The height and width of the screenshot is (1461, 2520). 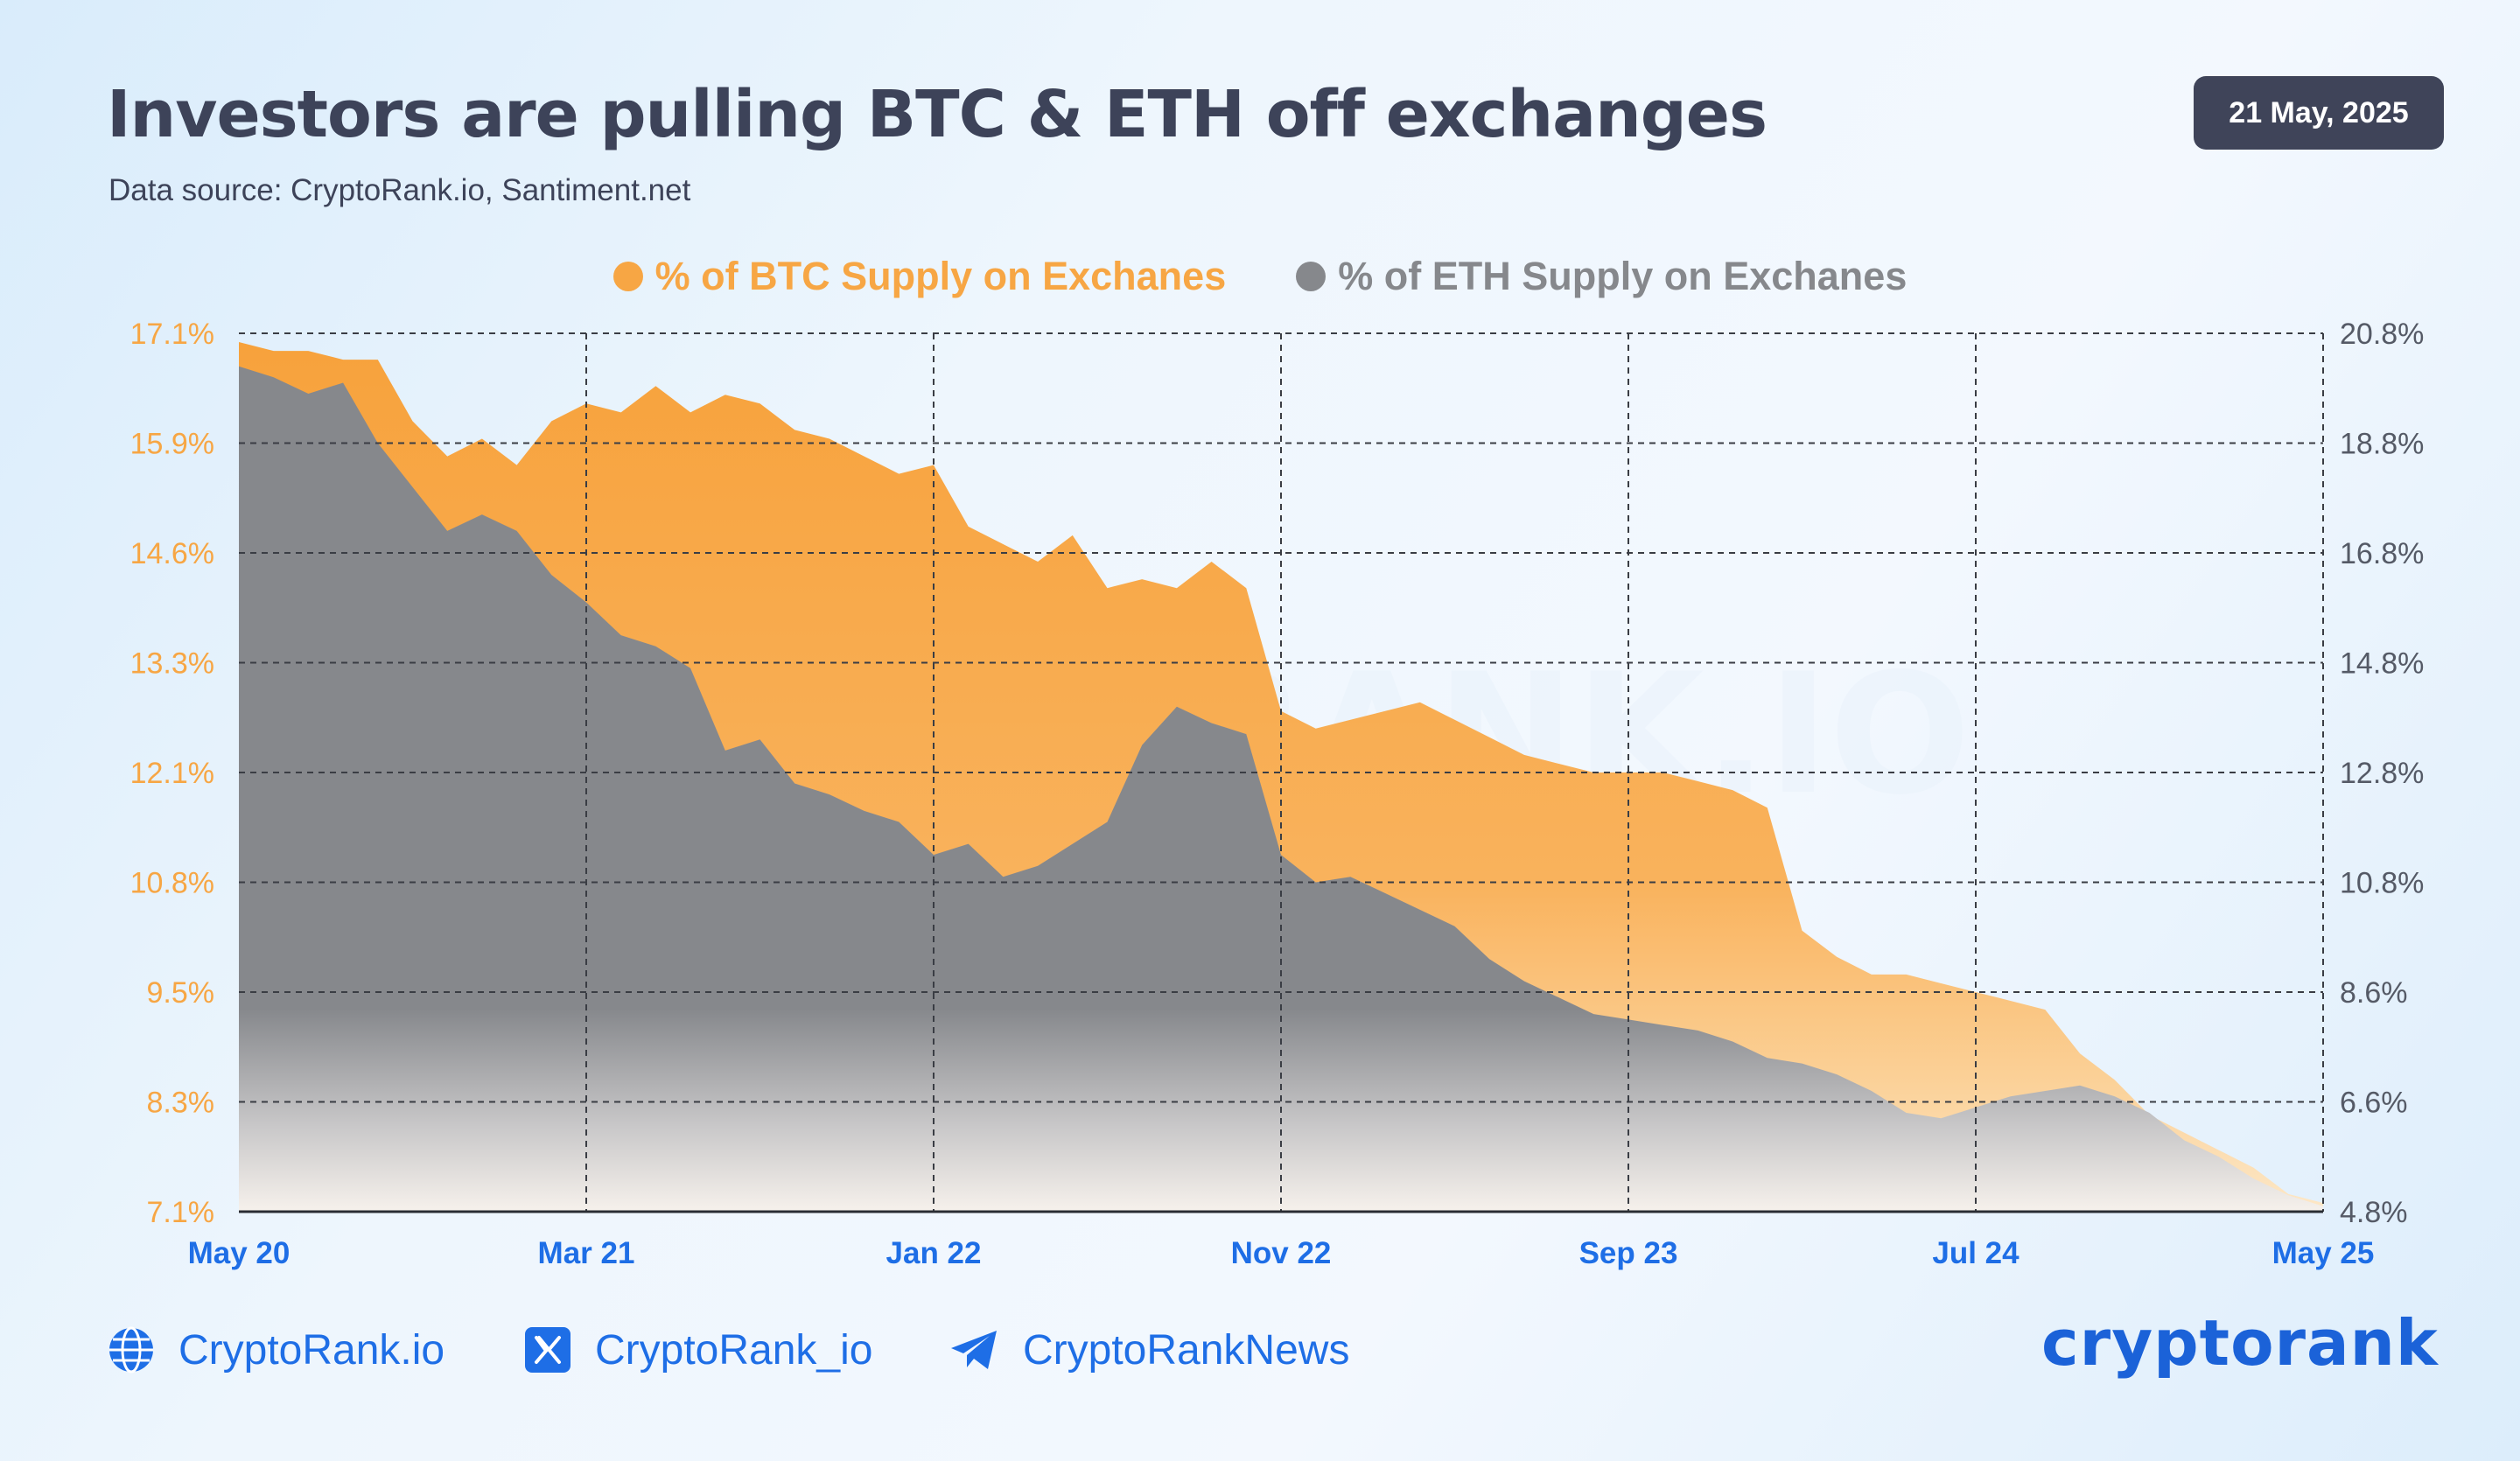 I want to click on footer-link-website-label: CryptoRank.io, so click(x=311, y=1350).